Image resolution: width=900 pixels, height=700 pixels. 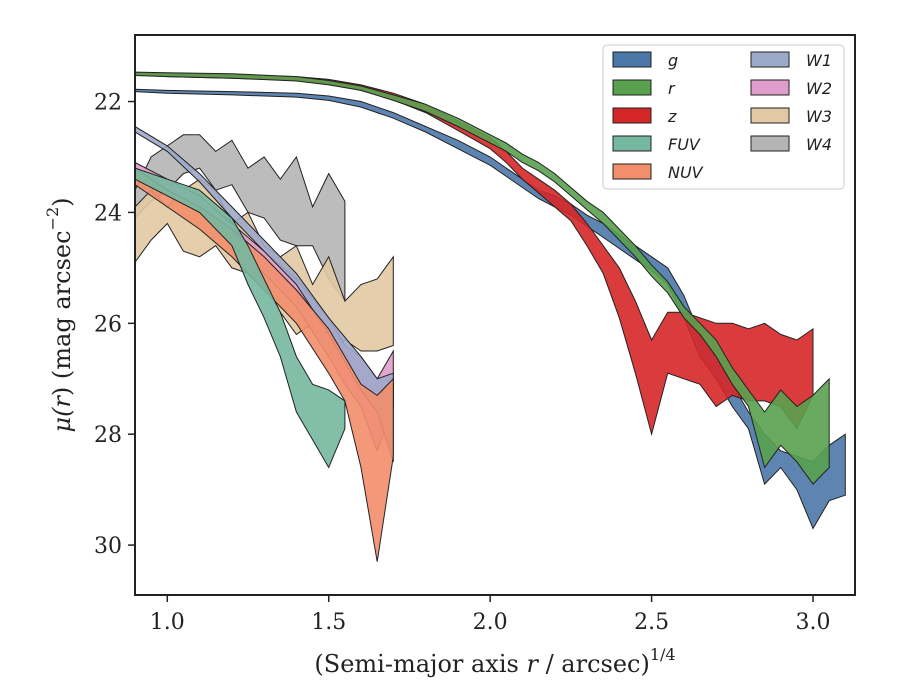 What do you see at coordinates (813, 622) in the screenshot?
I see `x-tick-label: 3.0` at bounding box center [813, 622].